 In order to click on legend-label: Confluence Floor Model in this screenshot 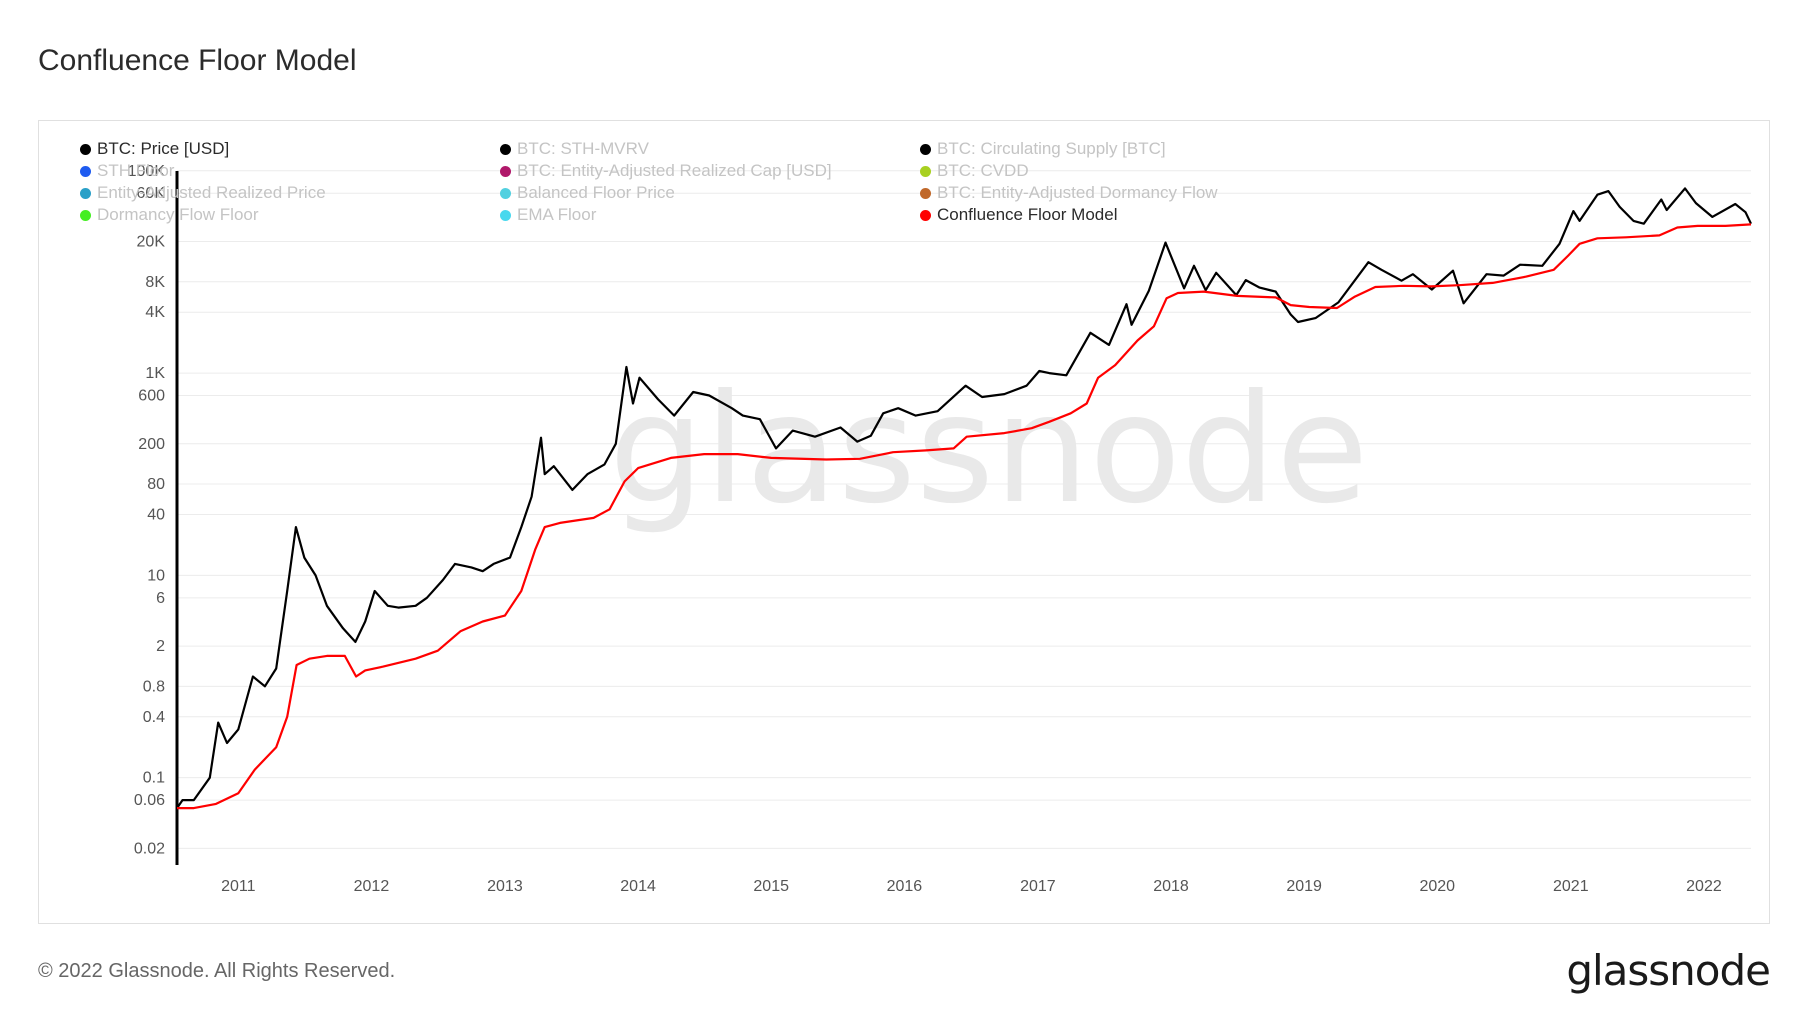, I will do `click(1027, 214)`.